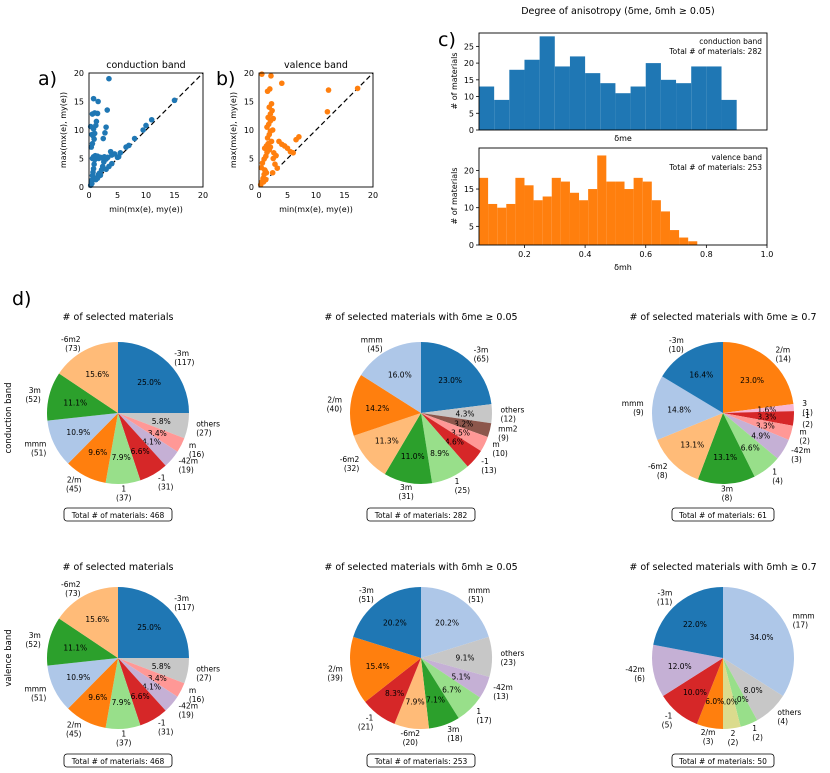 The width and height of the screenshot is (830, 773). Describe the element at coordinates (807, 412) in the screenshot. I see `pie-count-label: (1)` at that location.